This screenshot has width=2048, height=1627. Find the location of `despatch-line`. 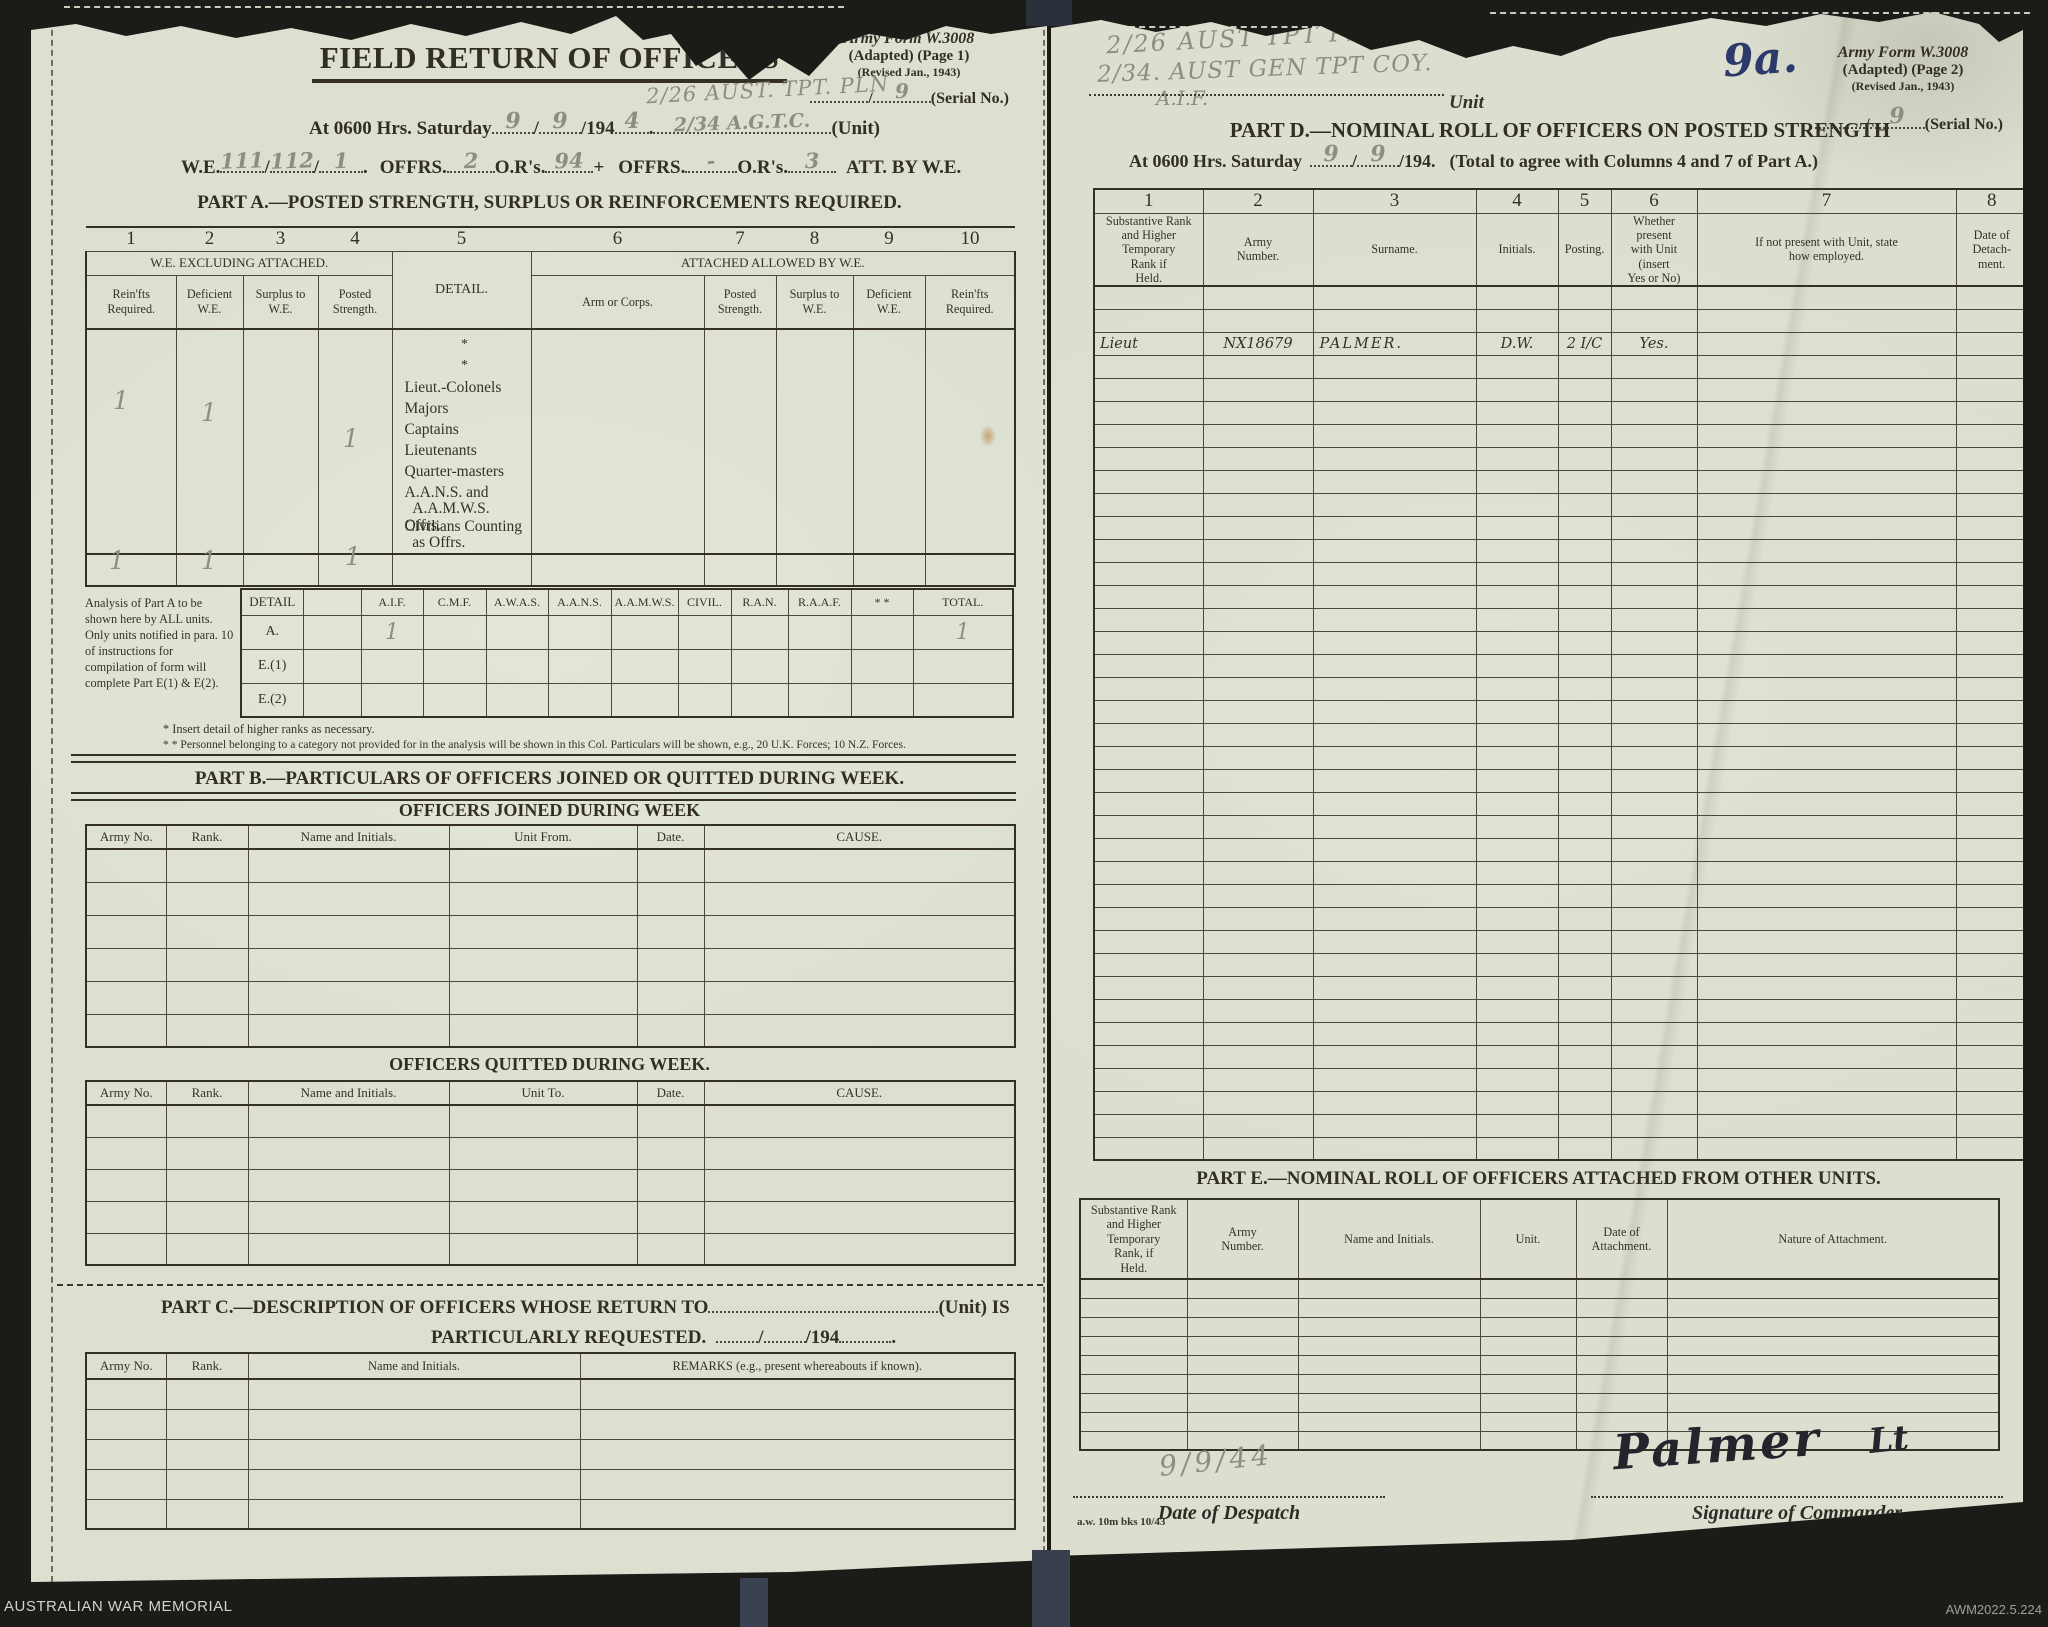

despatch-line is located at coordinates (1229, 1497).